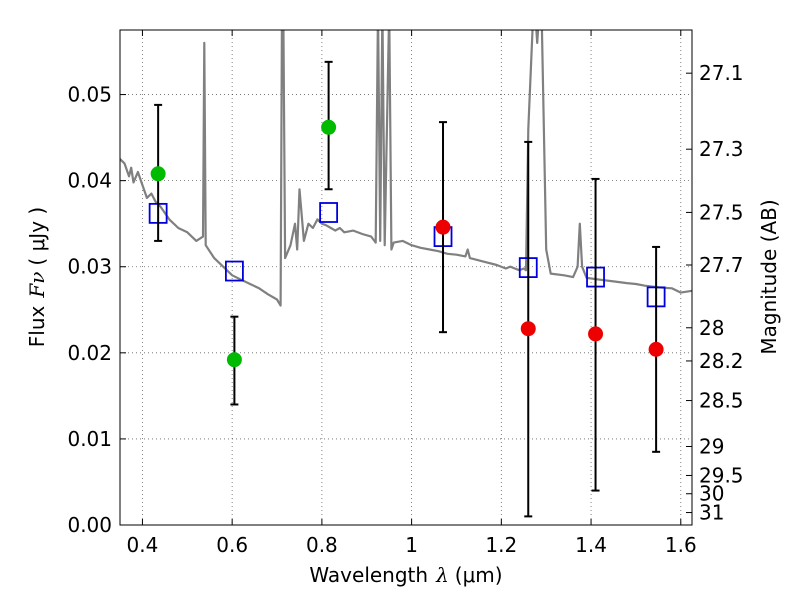 The image size is (800, 600). What do you see at coordinates (405, 575) in the screenshot?
I see `x-axis-label: Wavelength λ (μm)` at bounding box center [405, 575].